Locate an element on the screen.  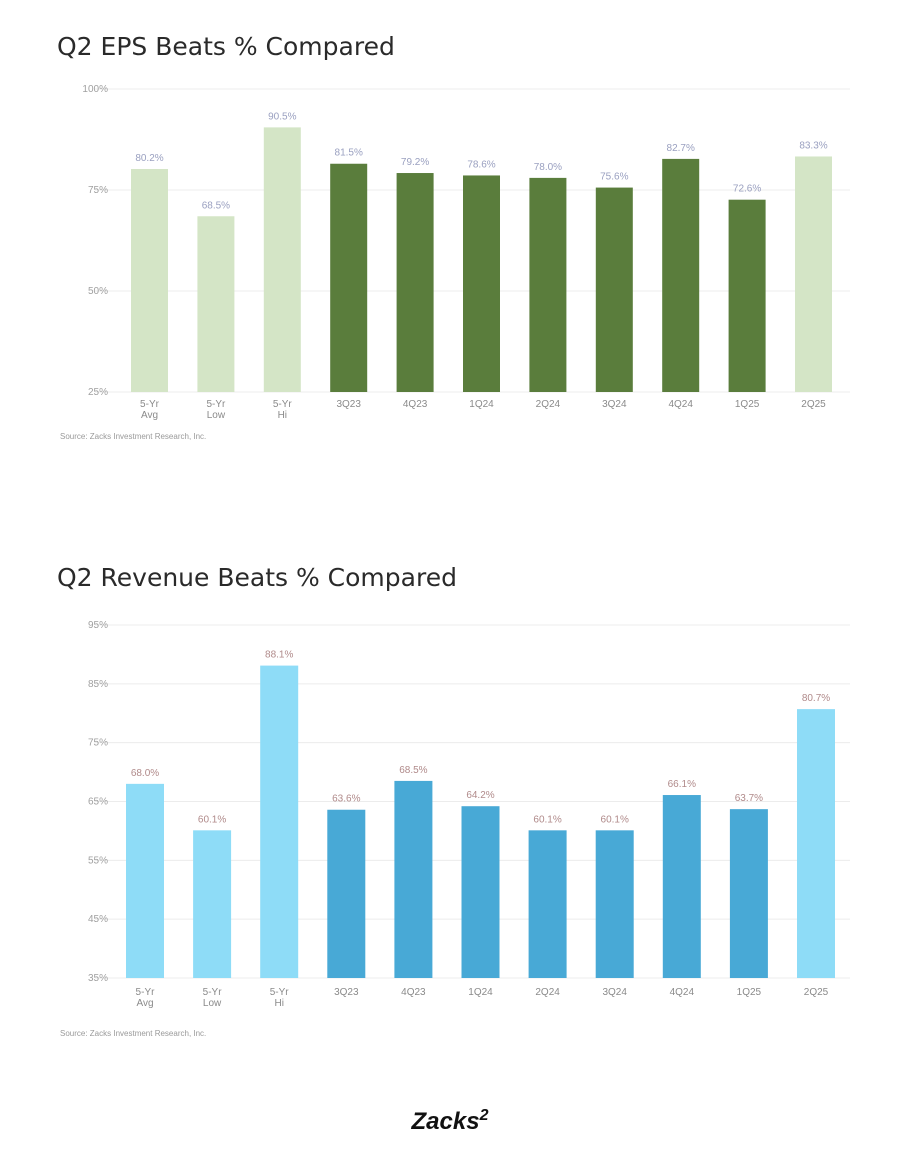
data-label: 75.6% is located at coordinates (614, 177).